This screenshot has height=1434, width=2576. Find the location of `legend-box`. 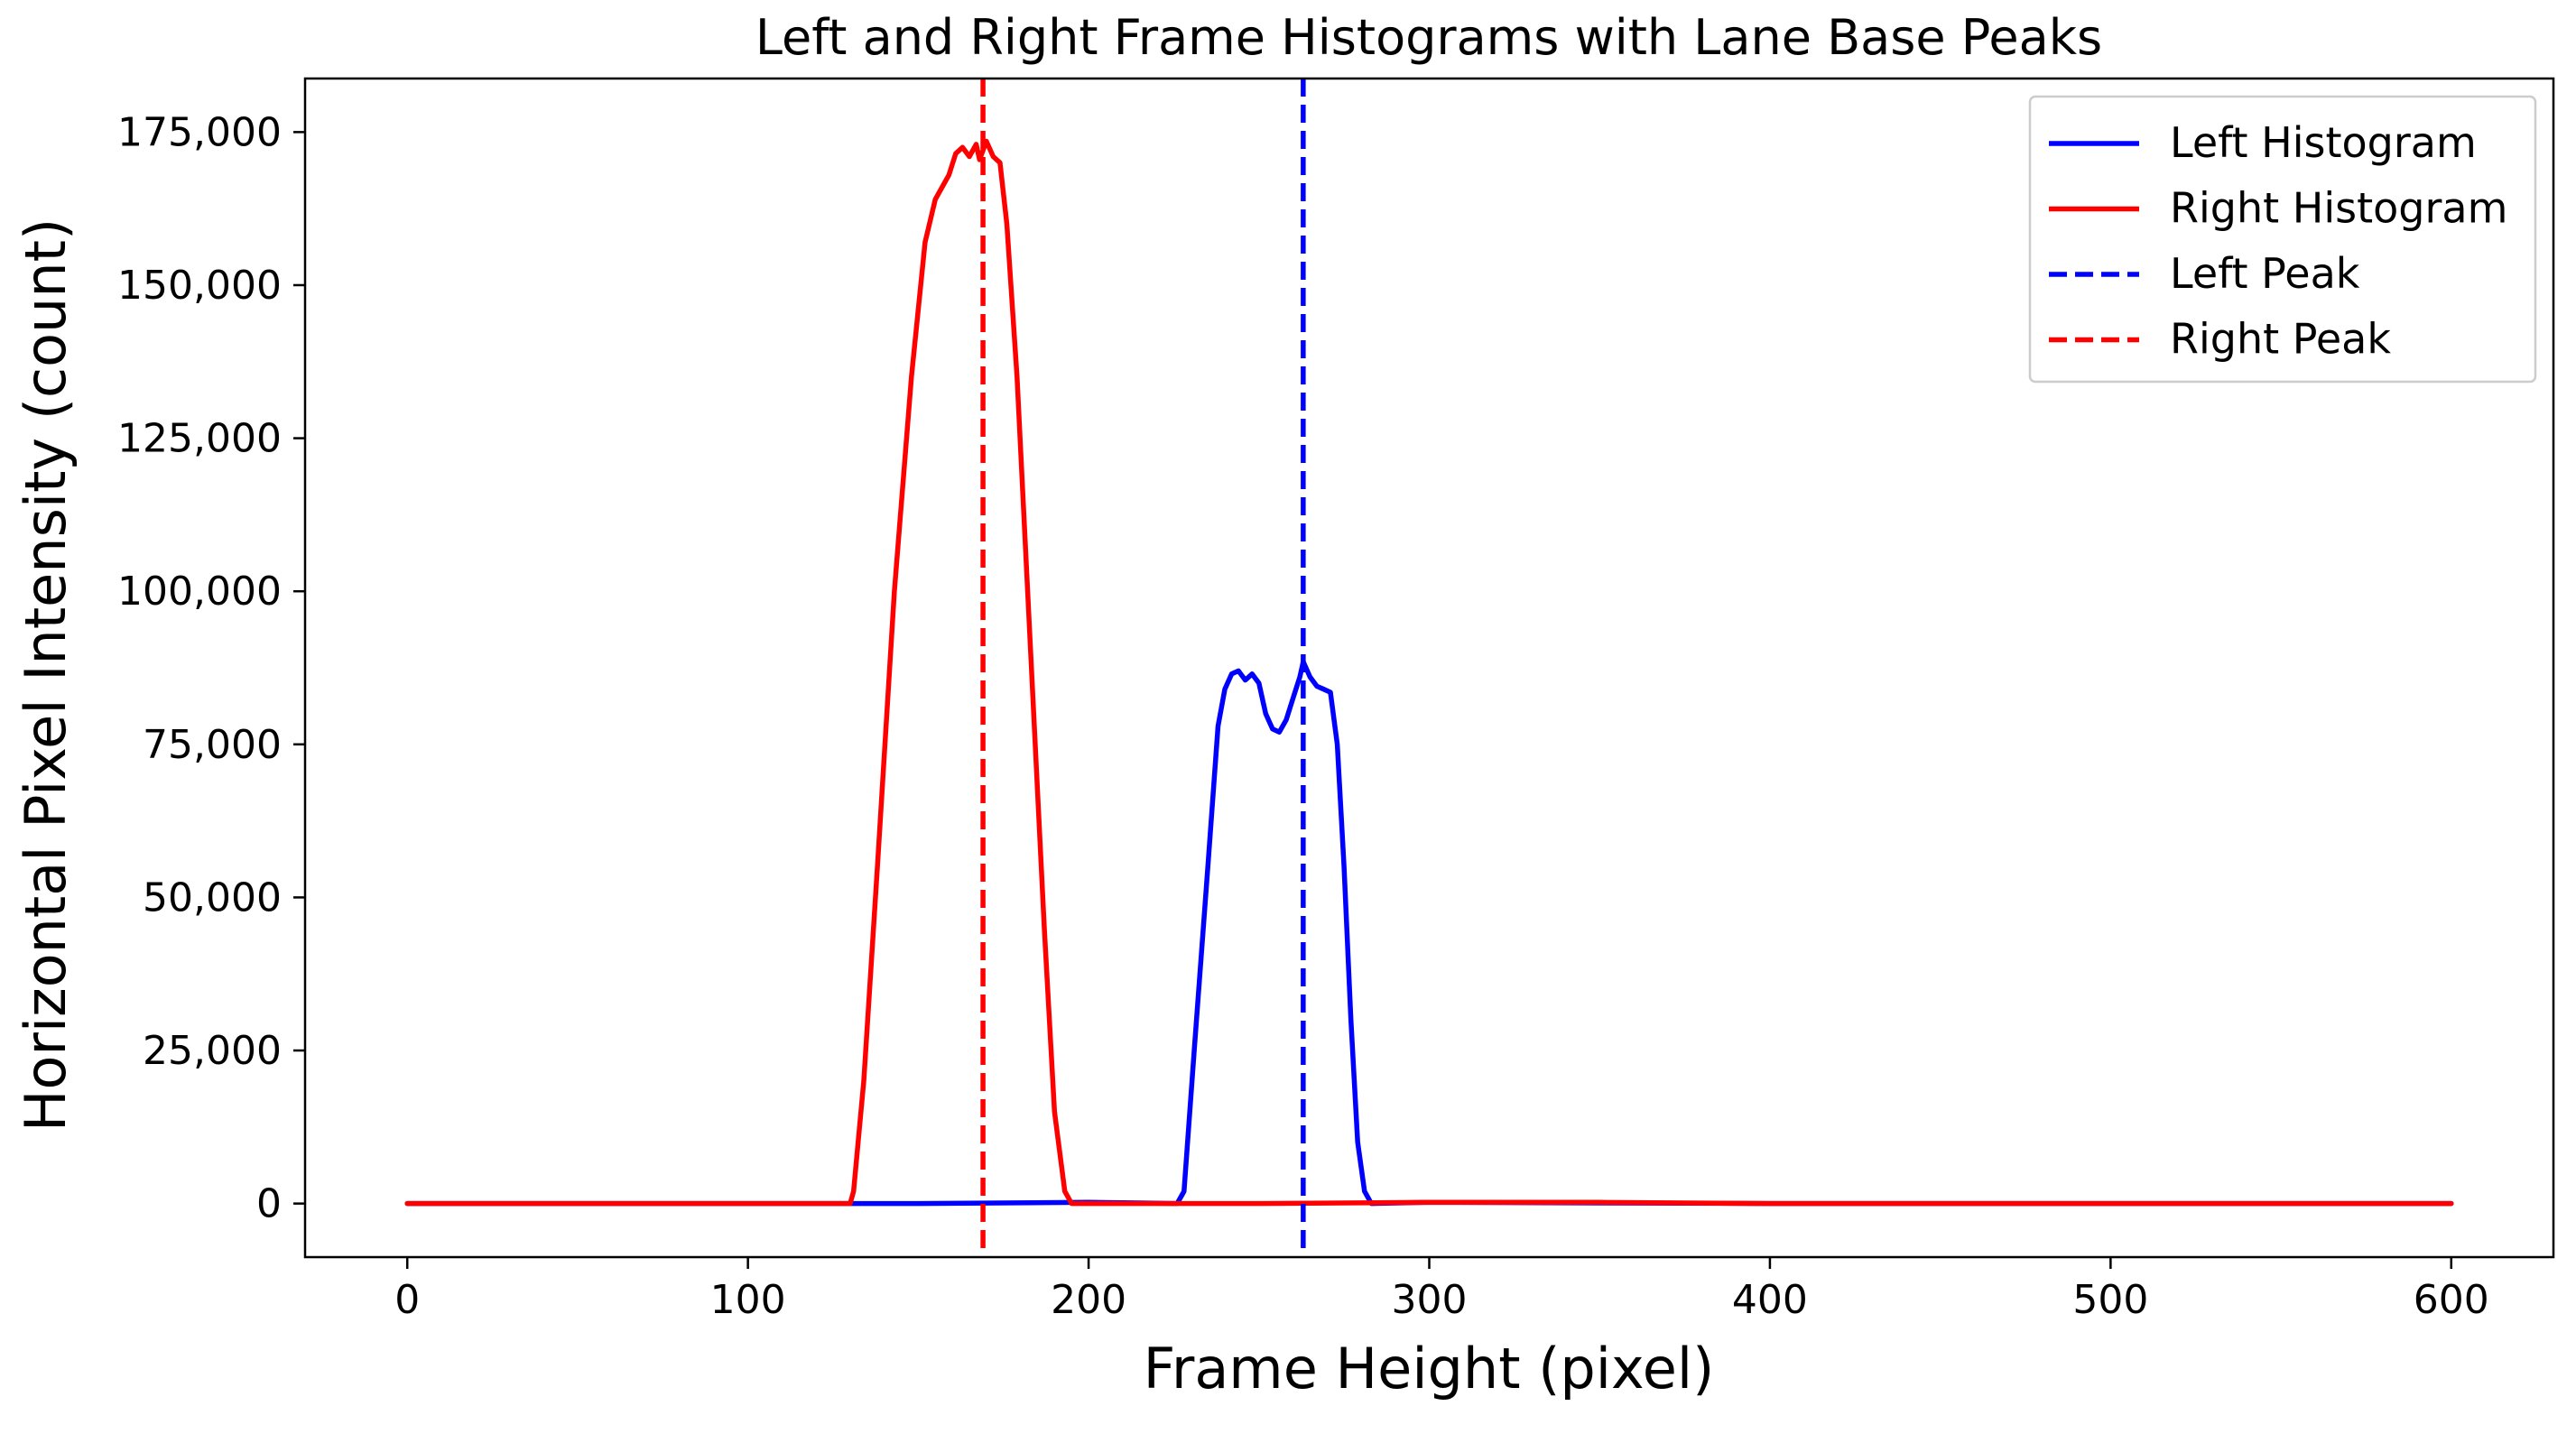

legend-box is located at coordinates (2283, 239).